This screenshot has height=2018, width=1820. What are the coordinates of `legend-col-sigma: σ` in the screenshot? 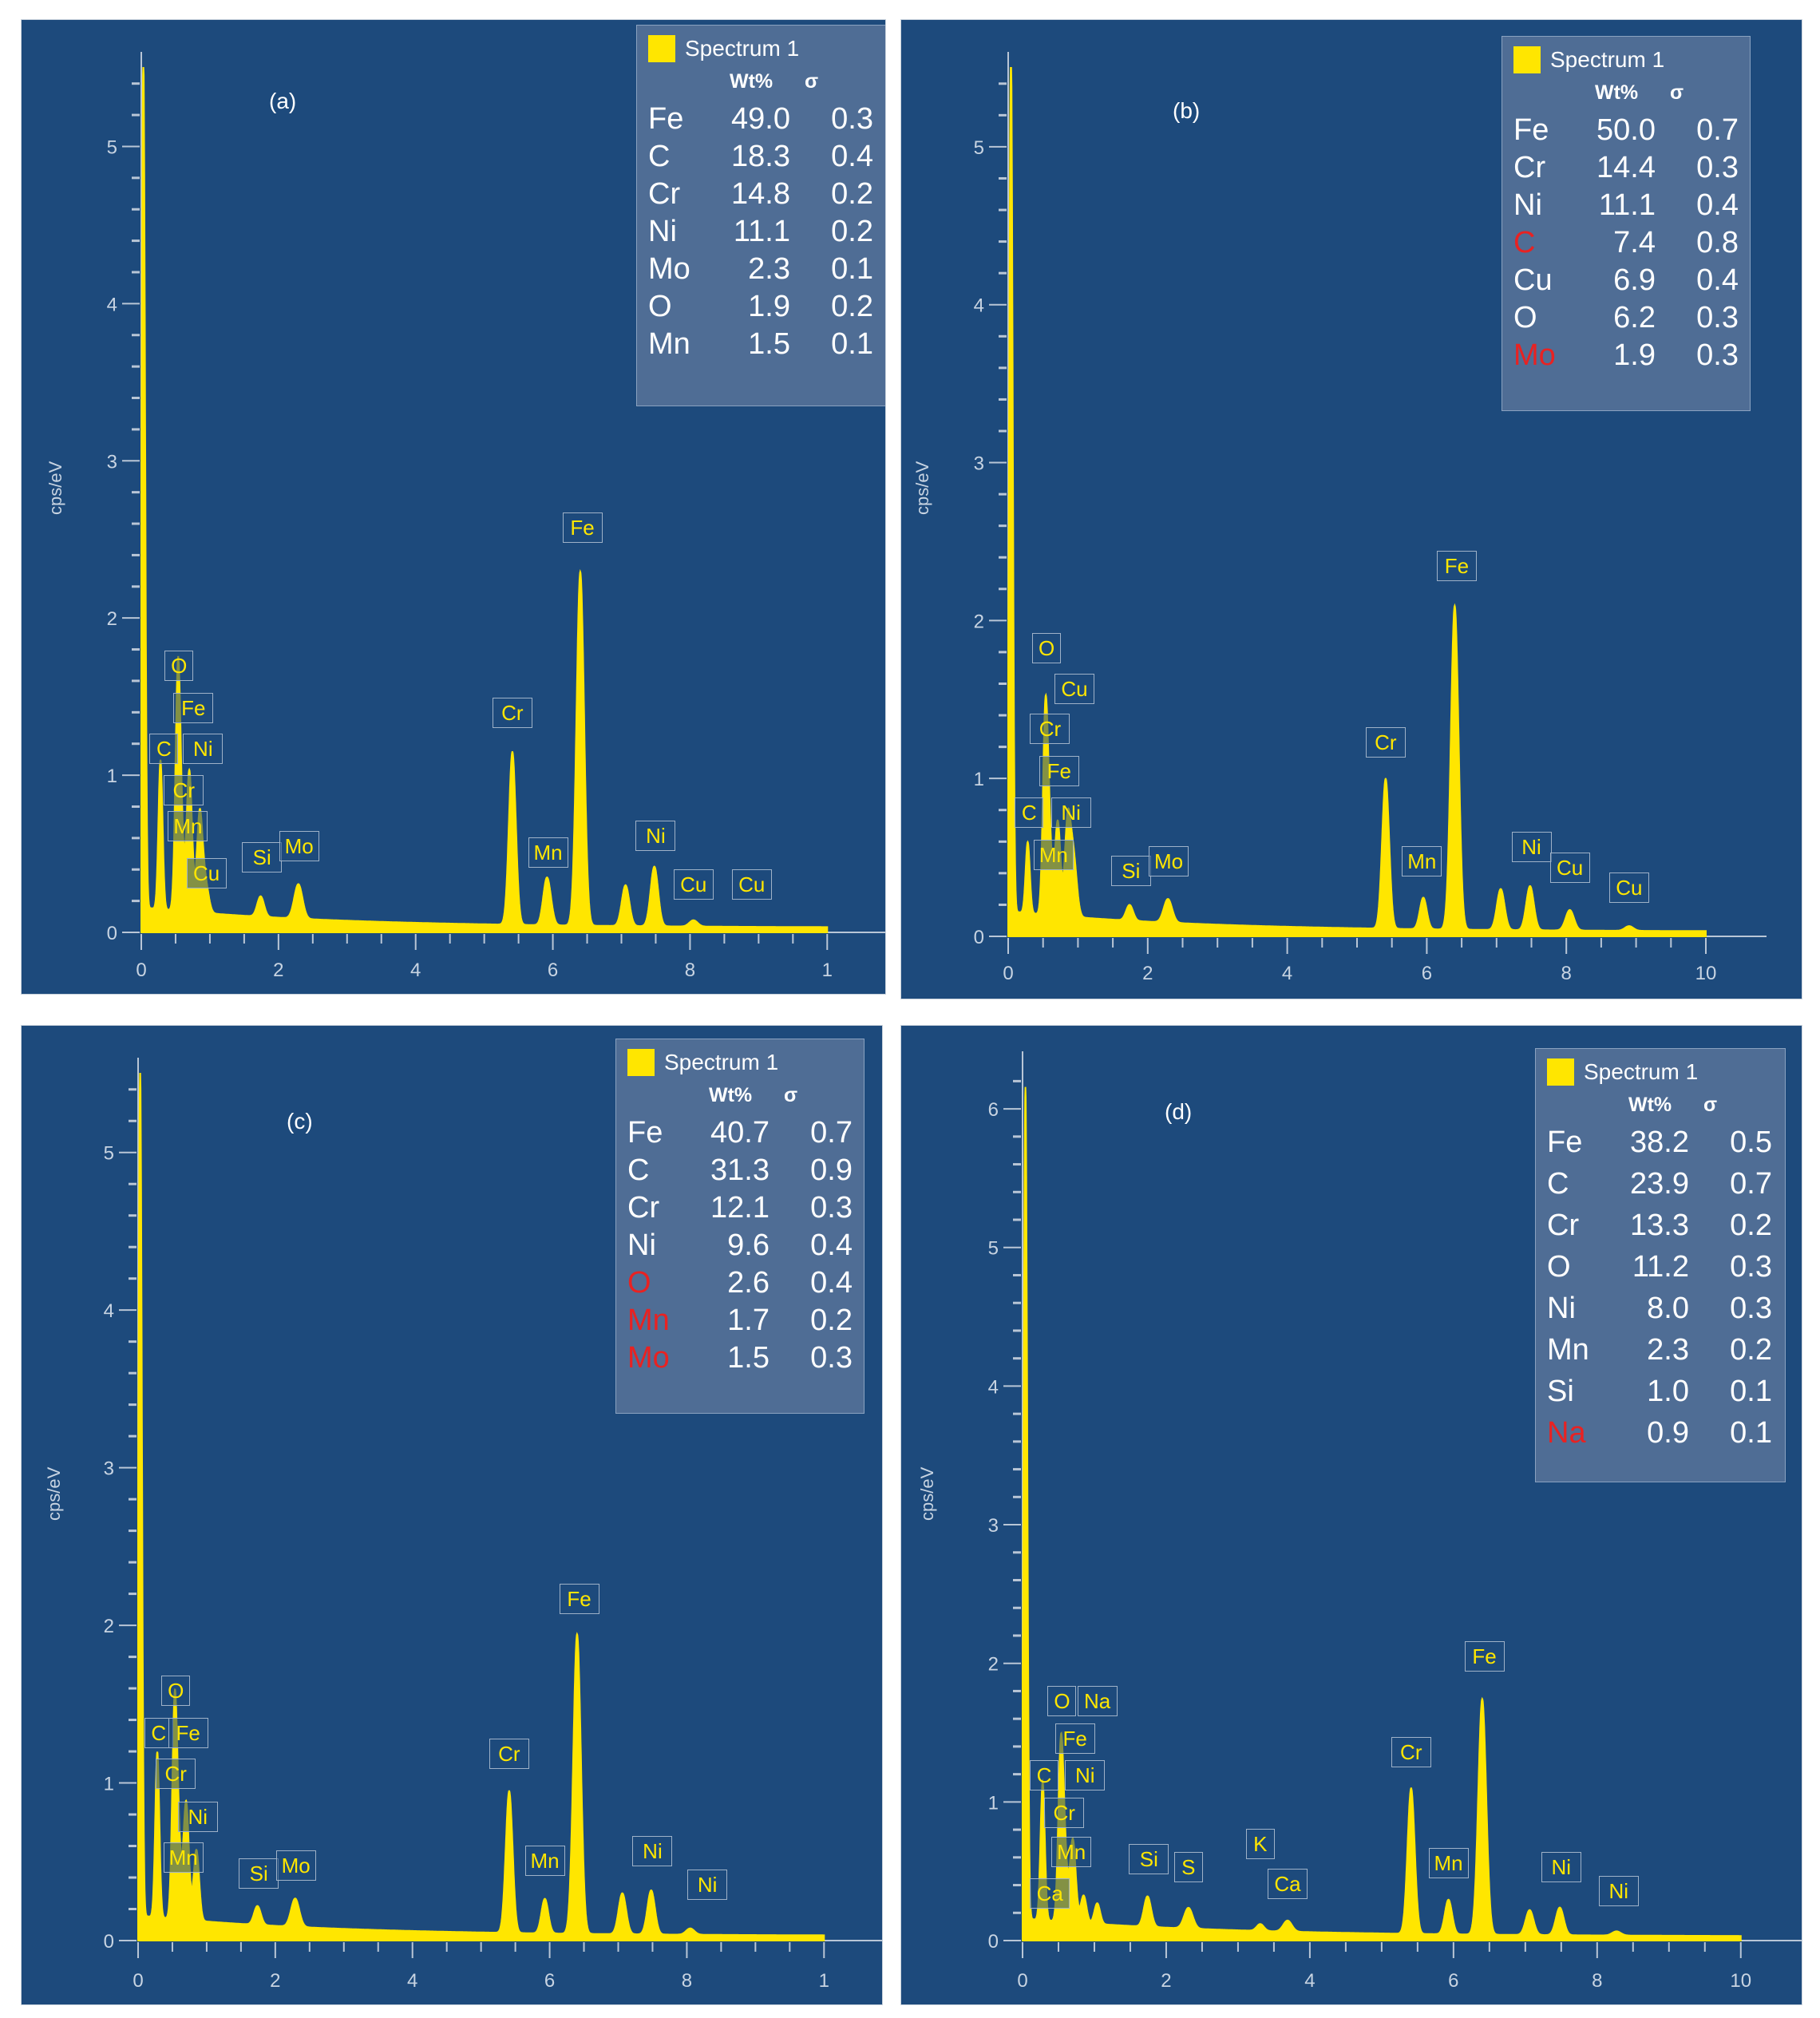 It's located at (1710, 1105).